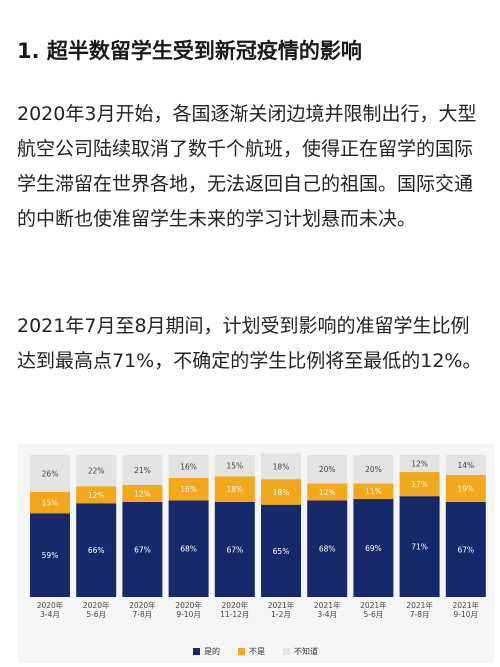 The height and width of the screenshot is (667, 500). What do you see at coordinates (234, 614) in the screenshot?
I see `x-tick-label: 11-12月` at bounding box center [234, 614].